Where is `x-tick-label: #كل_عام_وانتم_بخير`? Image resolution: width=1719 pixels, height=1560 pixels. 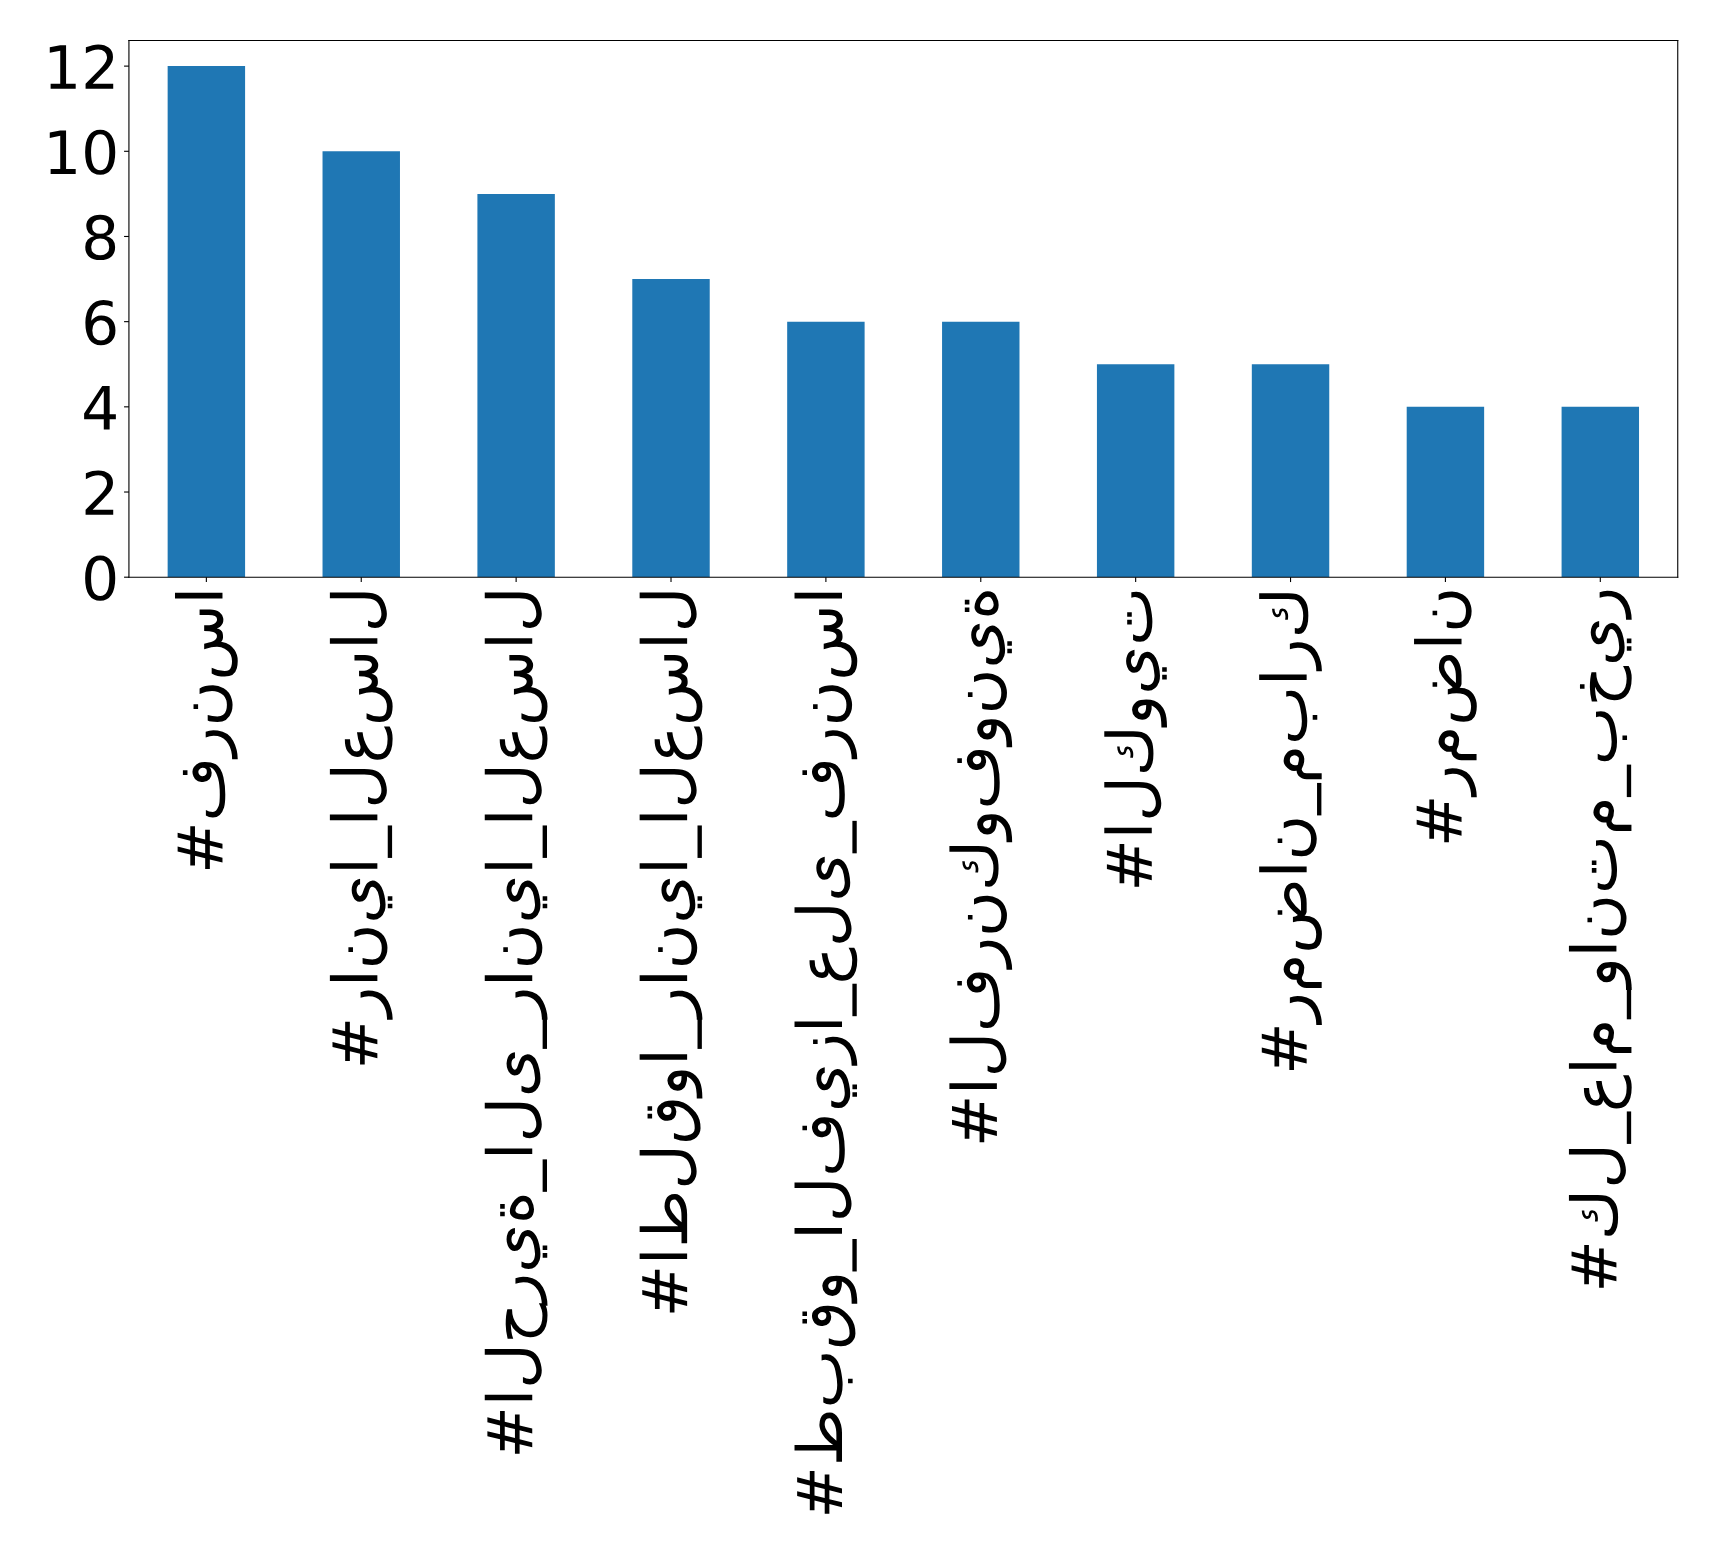
x-tick-label: #كل_عام_وانتم_بخير is located at coordinates (1600, 939).